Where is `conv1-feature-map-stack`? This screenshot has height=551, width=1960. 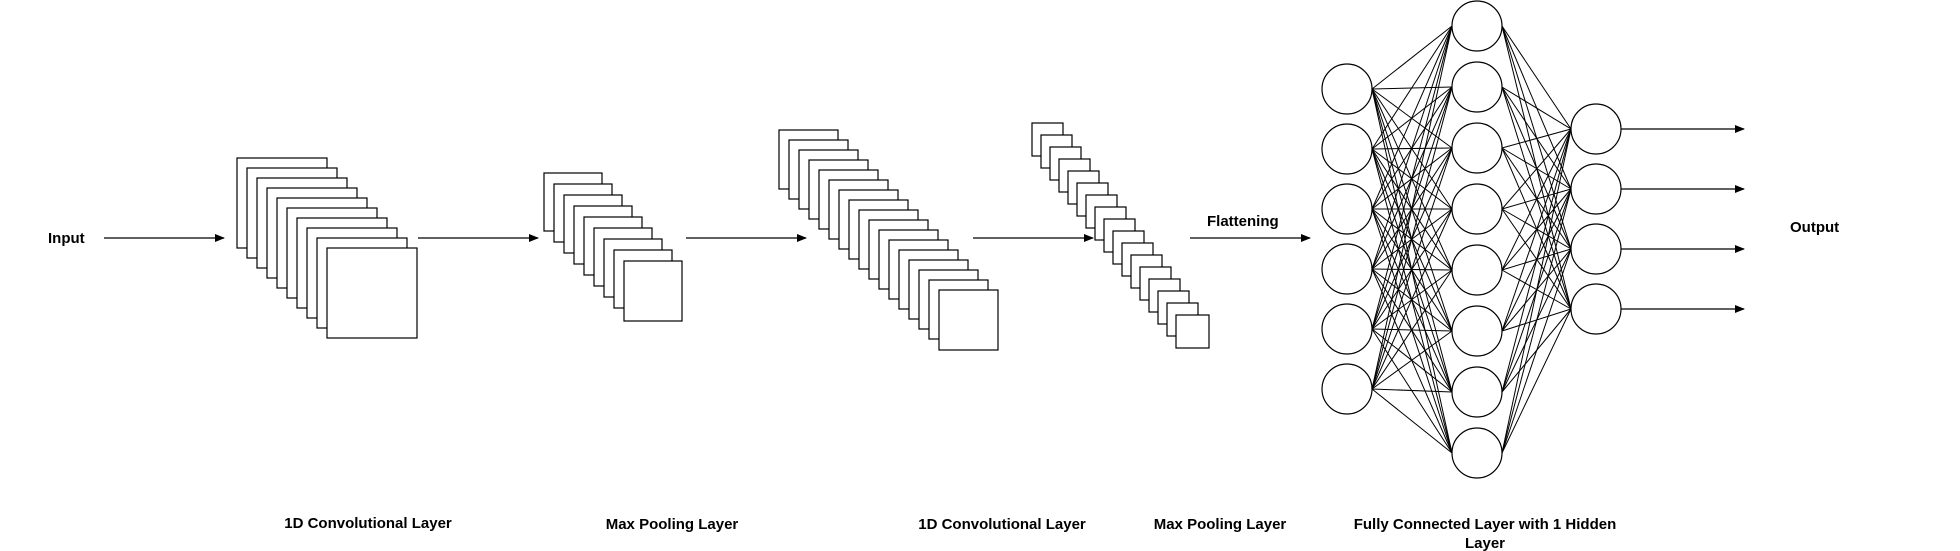
conv1-feature-map-stack is located at coordinates (327, 248).